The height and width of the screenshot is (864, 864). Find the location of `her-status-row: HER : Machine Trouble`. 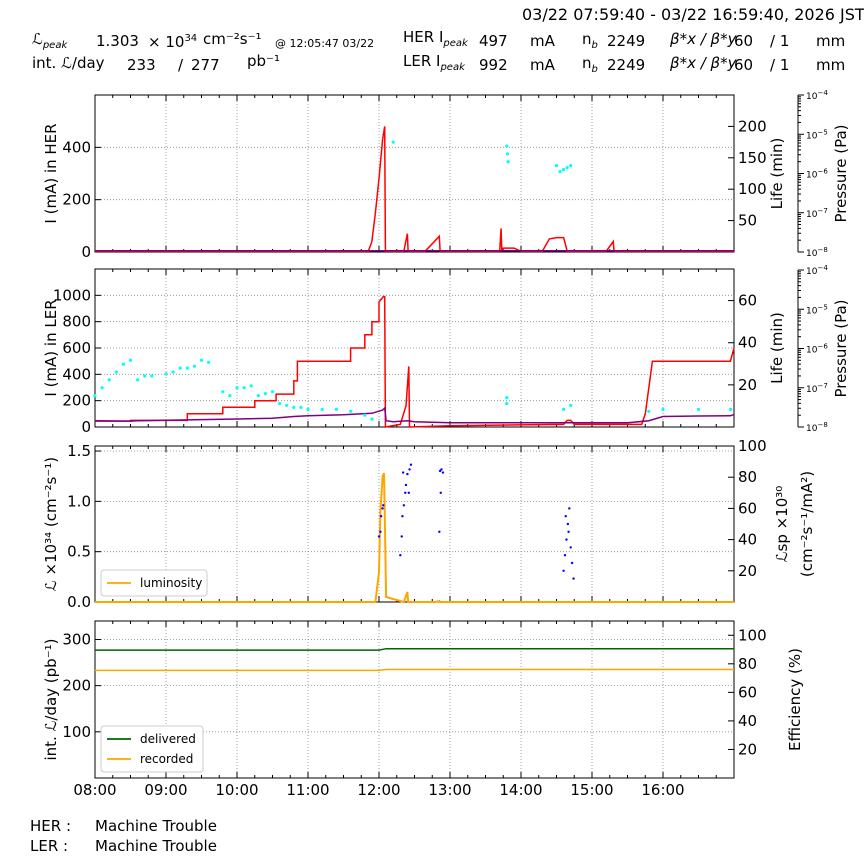

her-status-row: HER : Machine Trouble is located at coordinates (123, 826).